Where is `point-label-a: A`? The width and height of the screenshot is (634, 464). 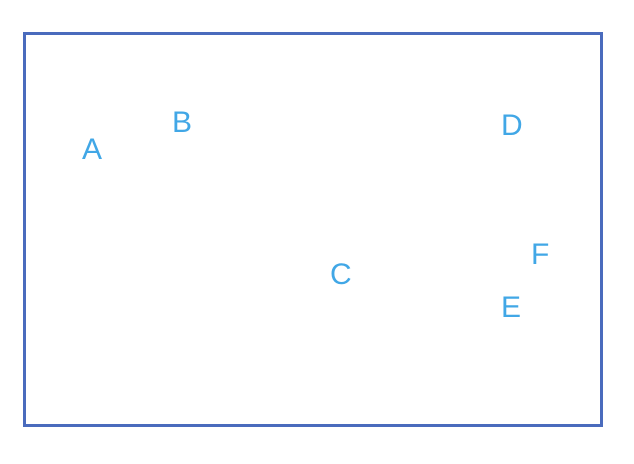
point-label-a: A is located at coordinates (92, 149).